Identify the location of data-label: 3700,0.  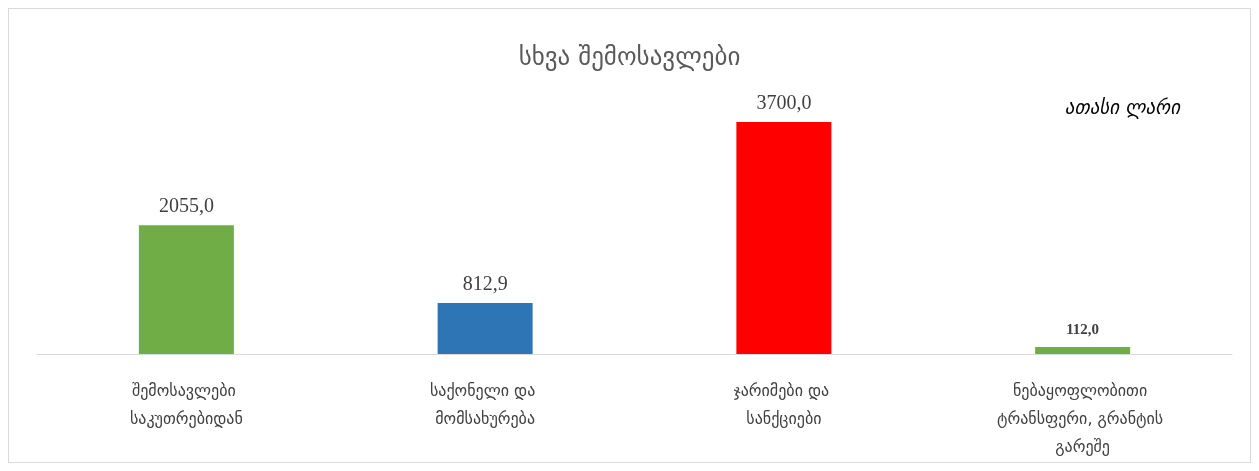
(784, 102).